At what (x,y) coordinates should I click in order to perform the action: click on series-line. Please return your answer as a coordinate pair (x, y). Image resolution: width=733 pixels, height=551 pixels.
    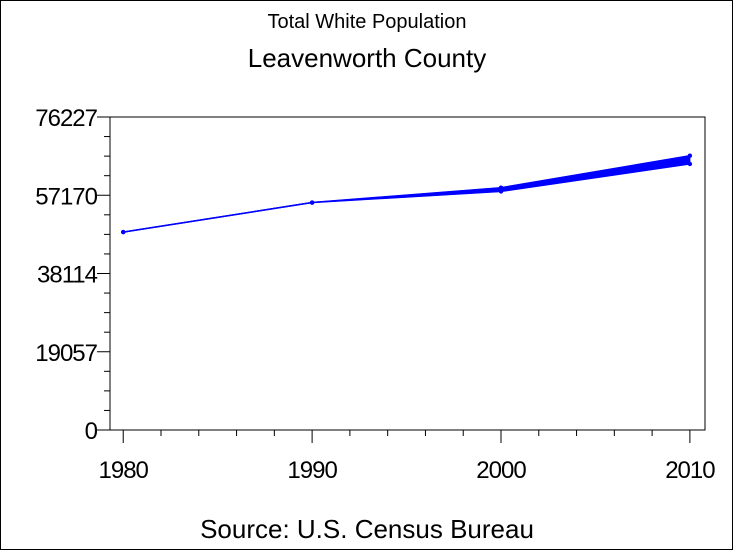
    Looking at the image, I should click on (407, 193).